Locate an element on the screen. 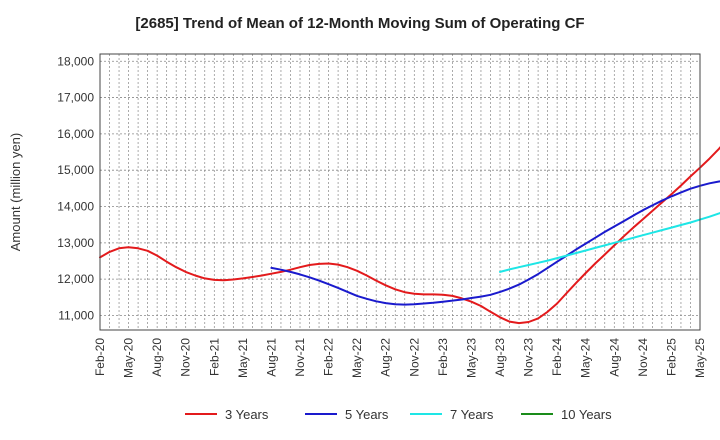 The width and height of the screenshot is (720, 440). legend-label: 3 Years is located at coordinates (247, 414).